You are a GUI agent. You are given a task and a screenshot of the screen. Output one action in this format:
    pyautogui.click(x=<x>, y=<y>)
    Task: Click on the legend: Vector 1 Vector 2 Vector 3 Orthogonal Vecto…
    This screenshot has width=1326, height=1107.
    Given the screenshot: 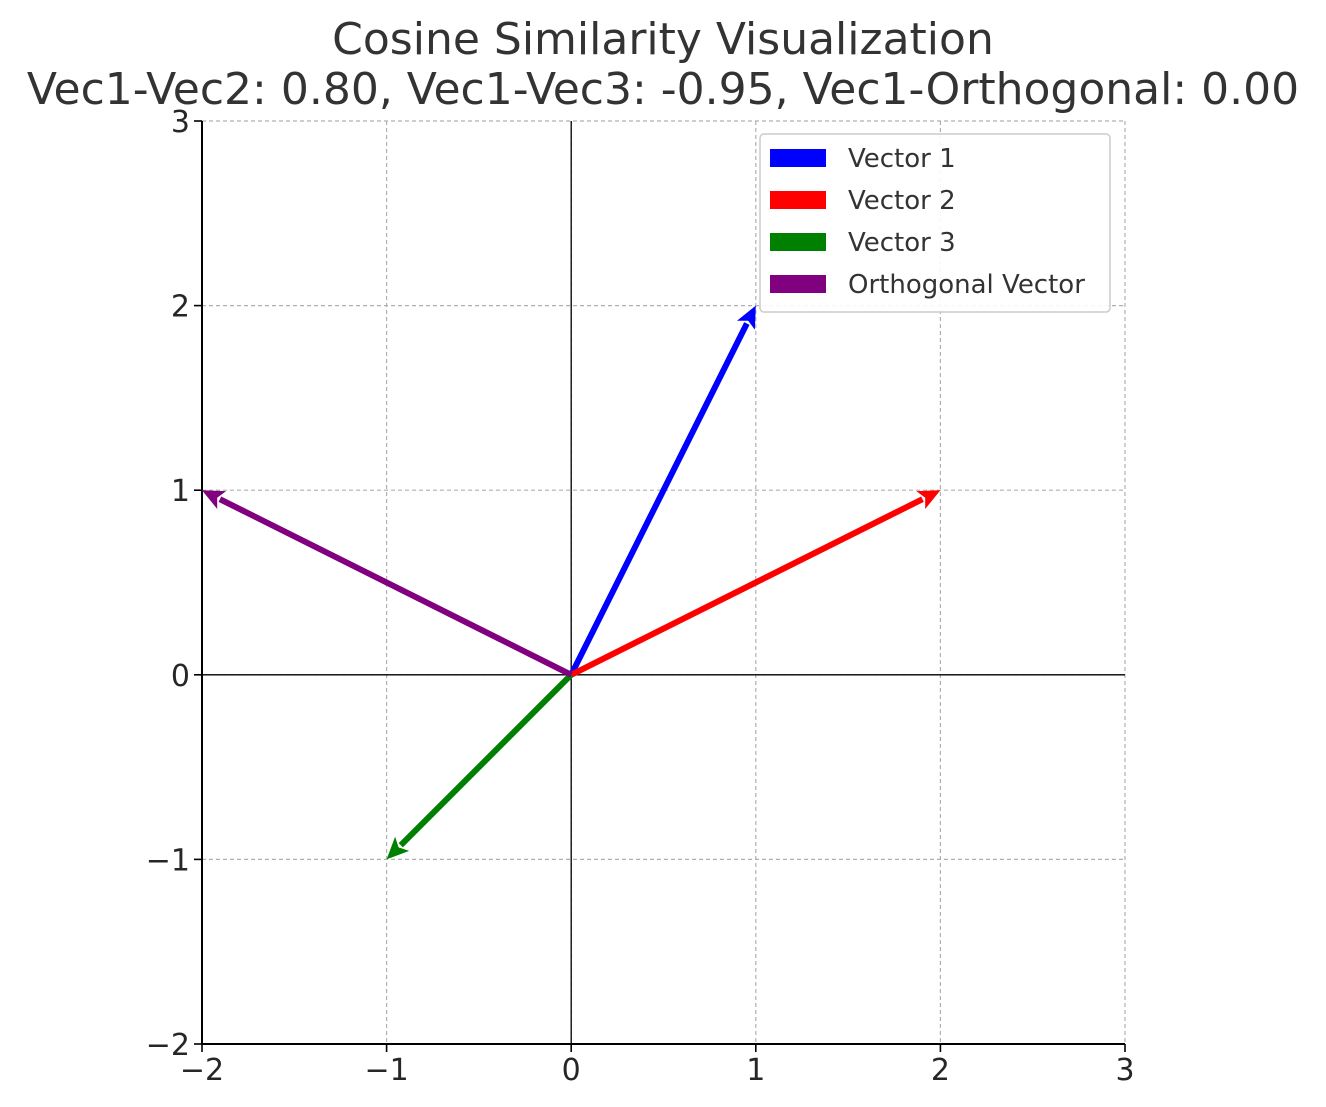 What is the action you would take?
    pyautogui.click(x=935, y=223)
    